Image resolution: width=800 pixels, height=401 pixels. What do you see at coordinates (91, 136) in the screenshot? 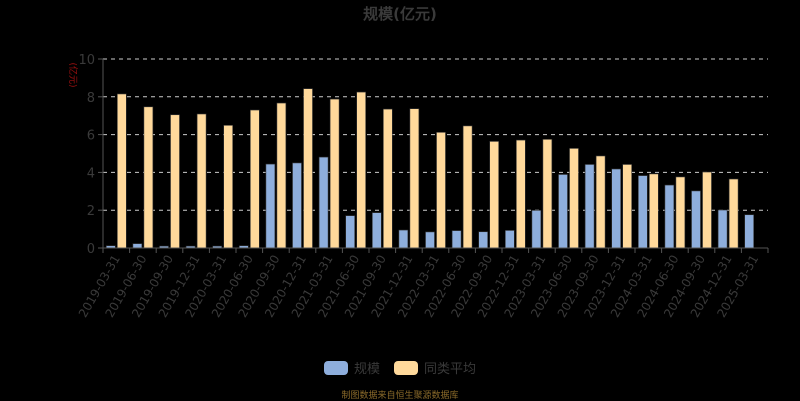
I see `y-tick-label: 6` at bounding box center [91, 136].